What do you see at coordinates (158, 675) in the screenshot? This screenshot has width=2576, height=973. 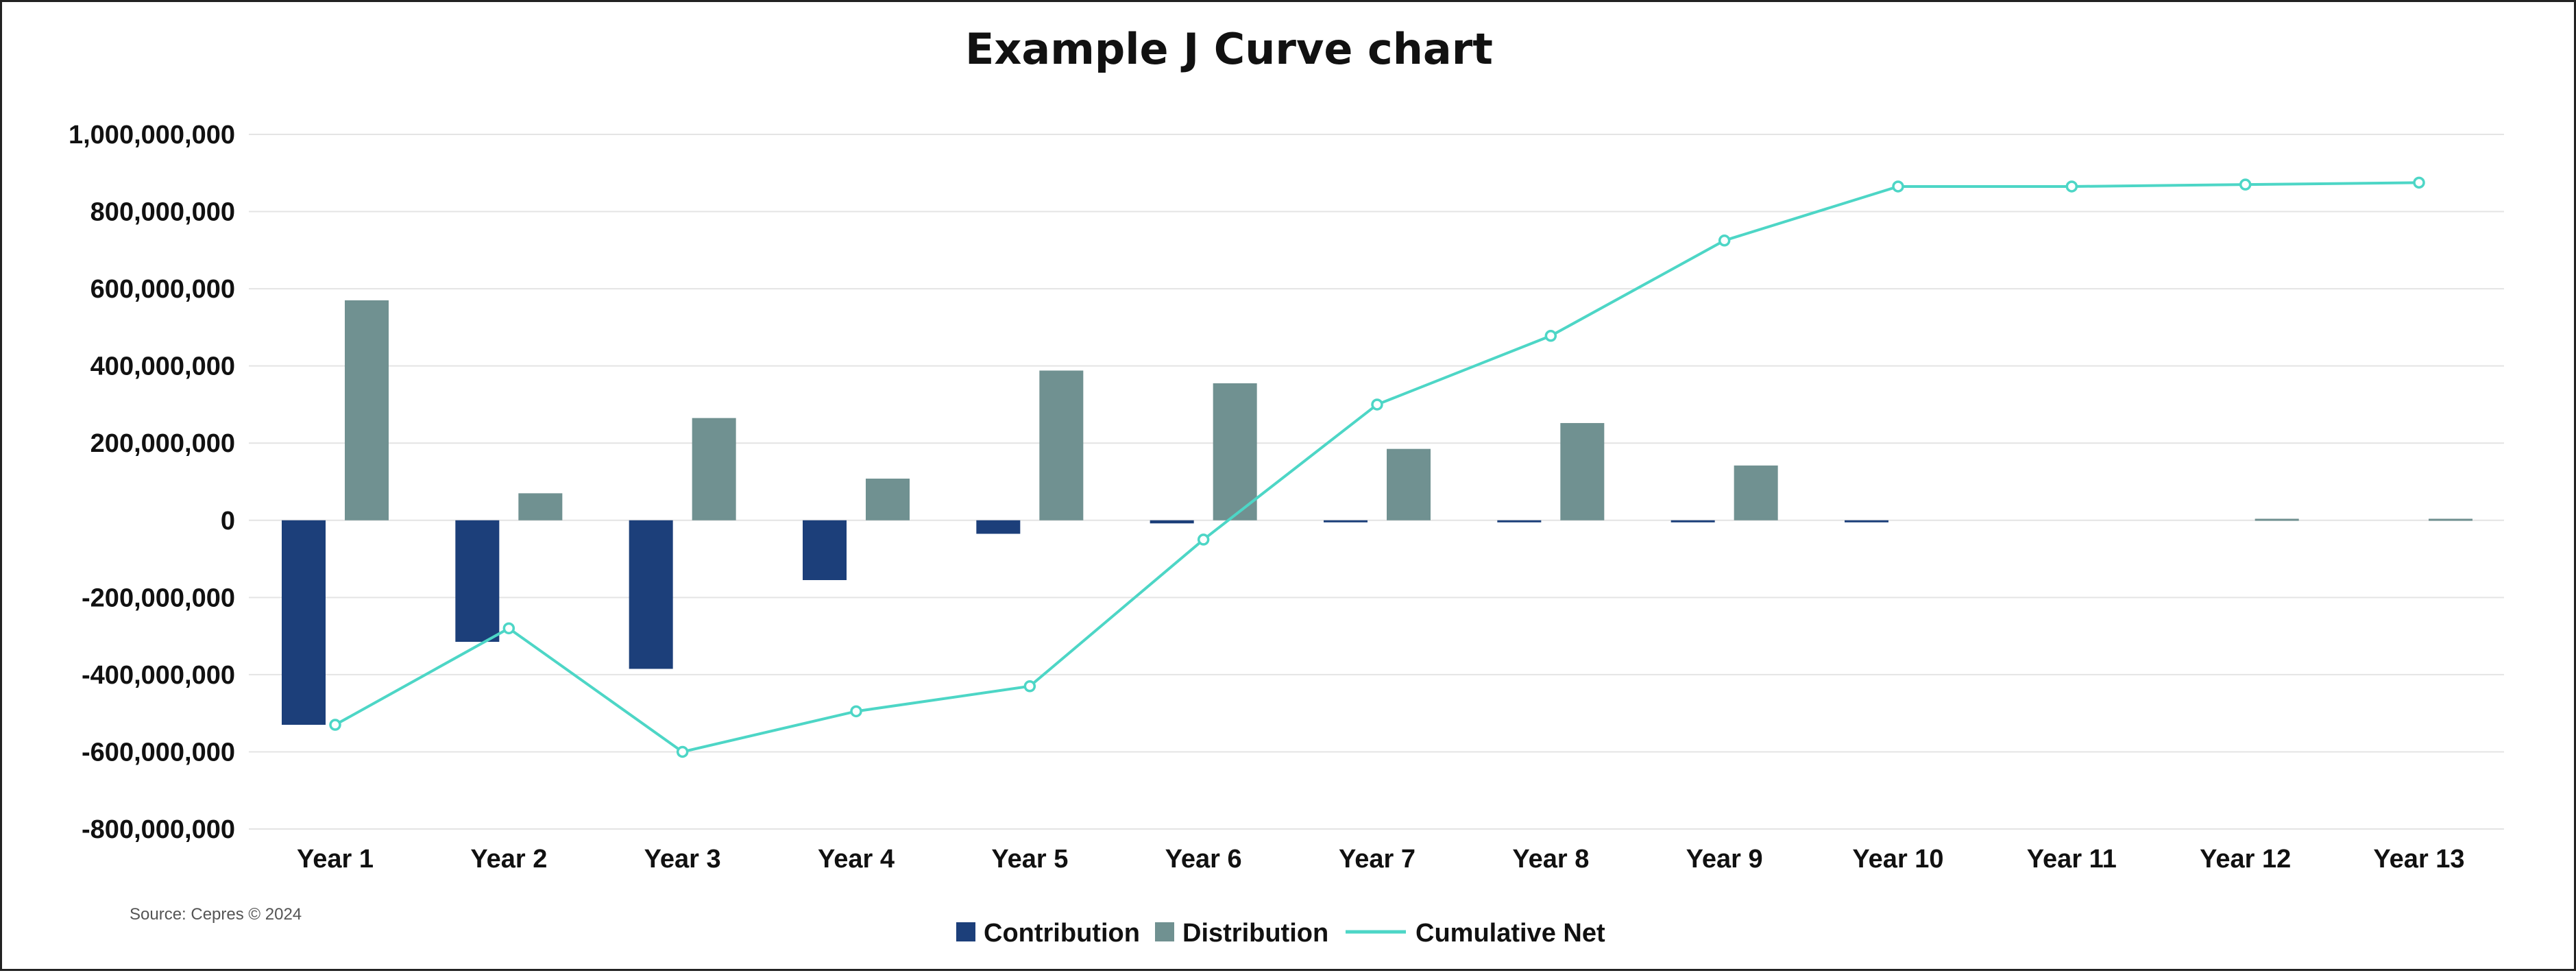 I see `y-tick-label: -400,000,000` at bounding box center [158, 675].